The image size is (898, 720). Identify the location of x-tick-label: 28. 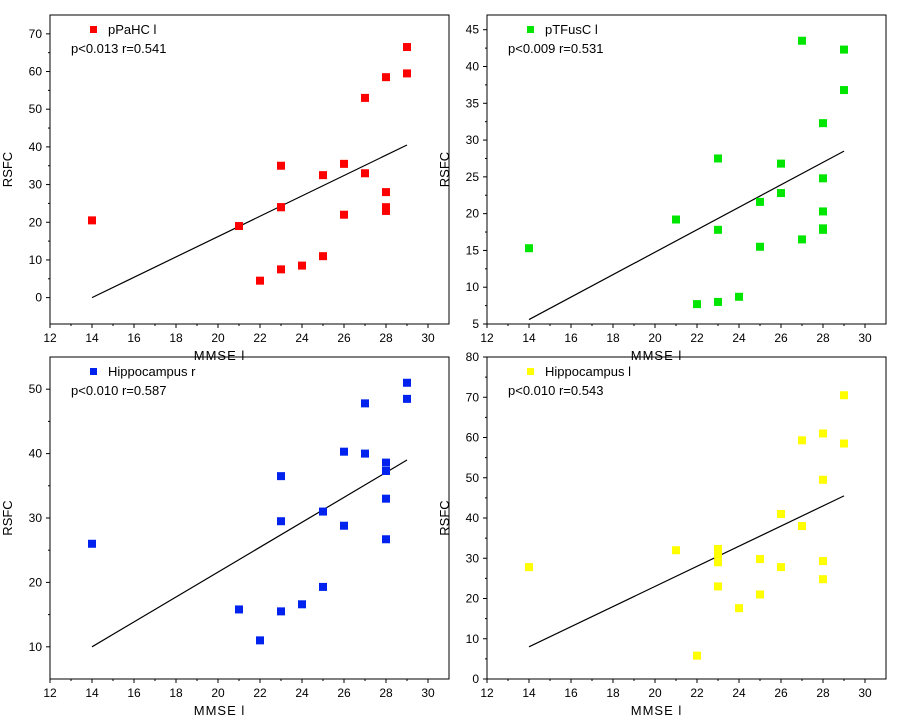
(823, 693).